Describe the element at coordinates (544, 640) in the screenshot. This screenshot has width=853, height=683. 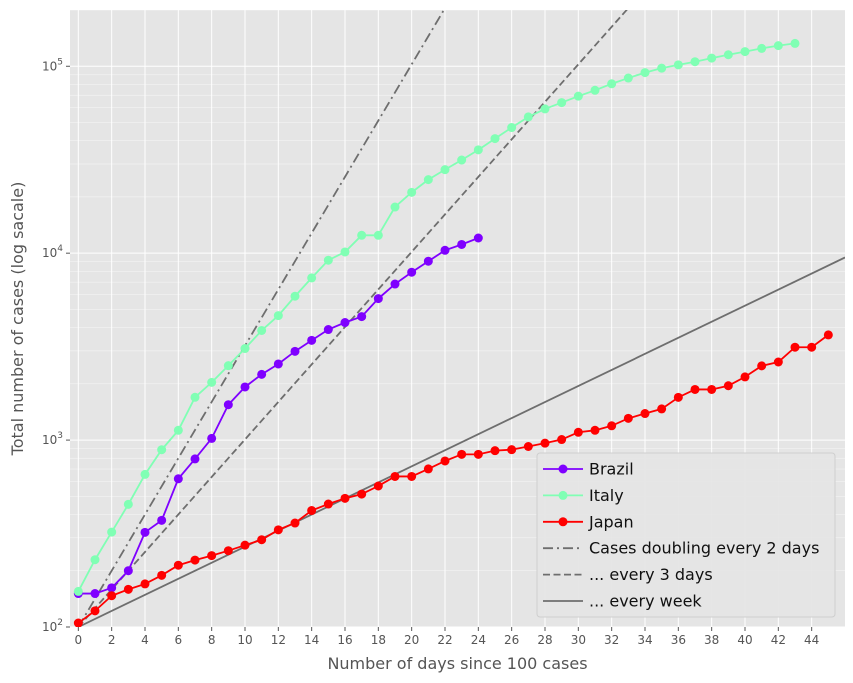
I see `x-tick-label: 28` at that location.